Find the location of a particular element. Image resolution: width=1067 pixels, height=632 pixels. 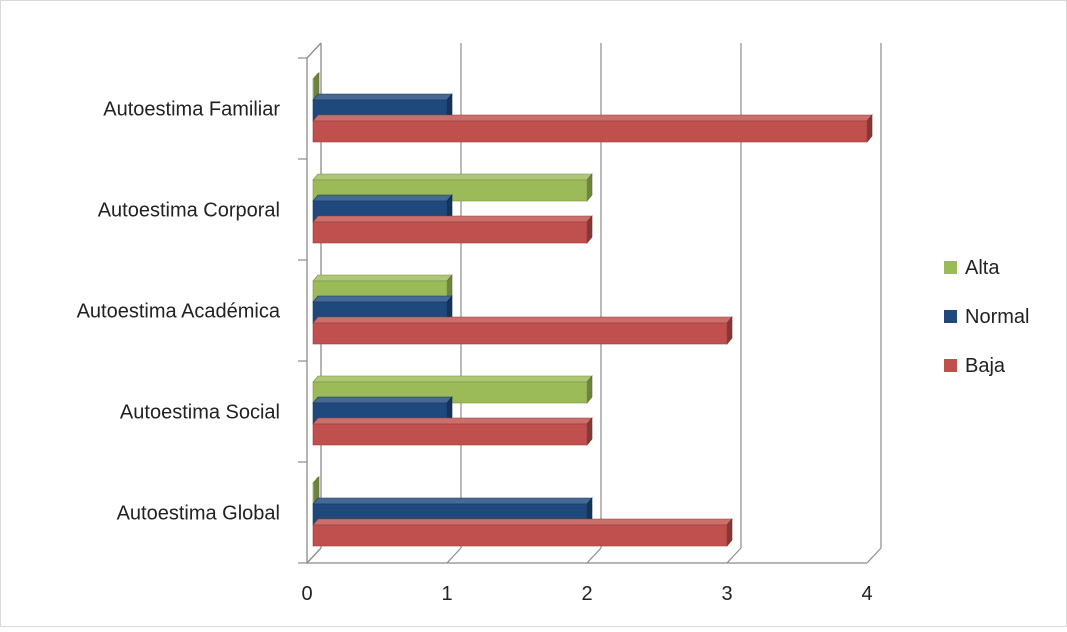

legend-label: Baja is located at coordinates (985, 366).